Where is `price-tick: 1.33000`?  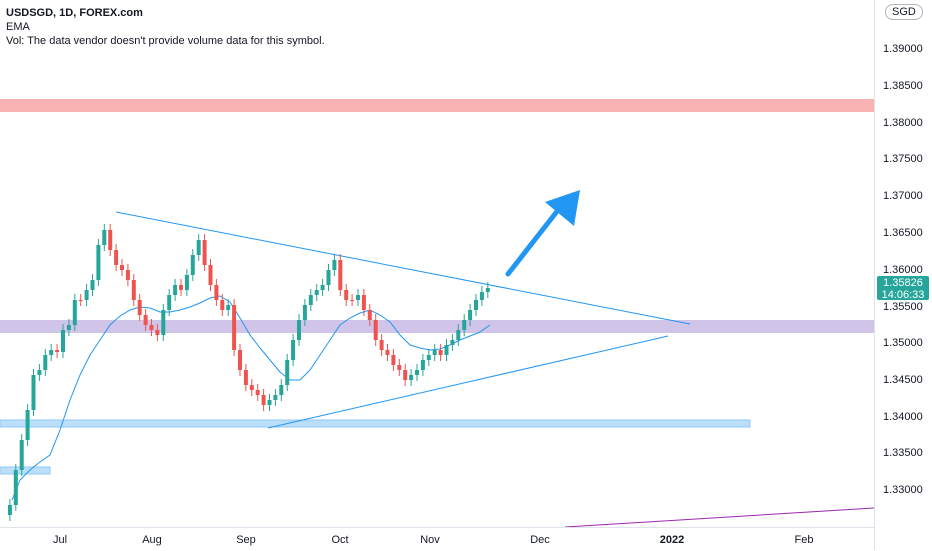
price-tick: 1.33000 is located at coordinates (903, 490).